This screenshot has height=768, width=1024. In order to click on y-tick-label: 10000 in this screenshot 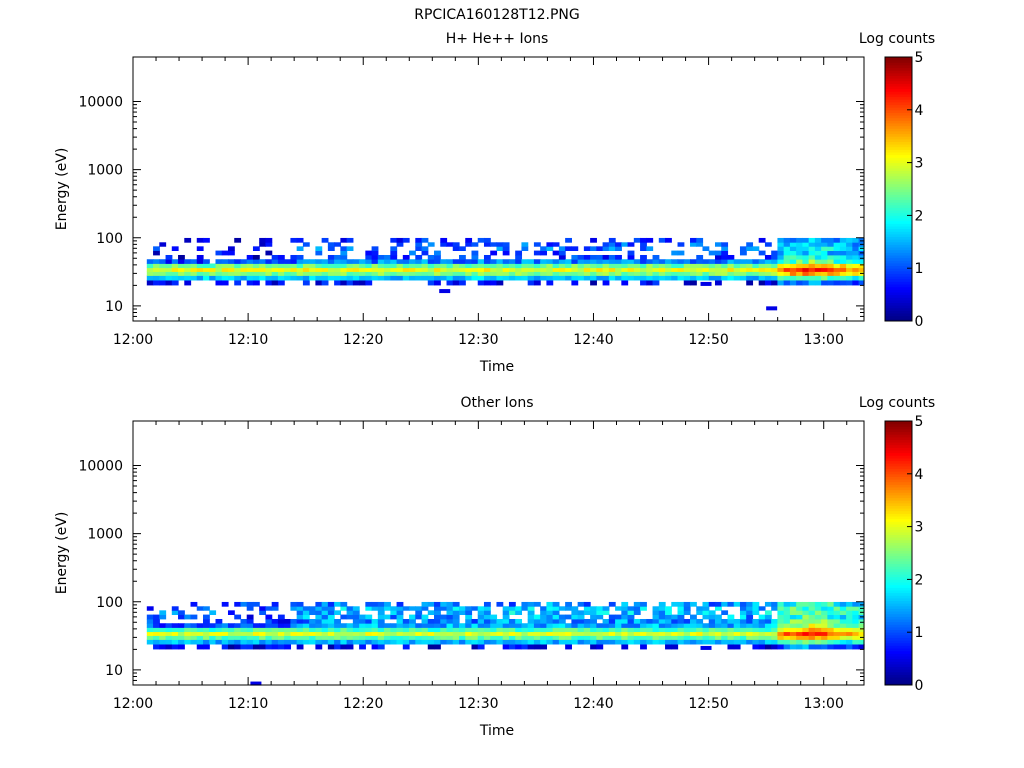, I will do `click(100, 103)`.